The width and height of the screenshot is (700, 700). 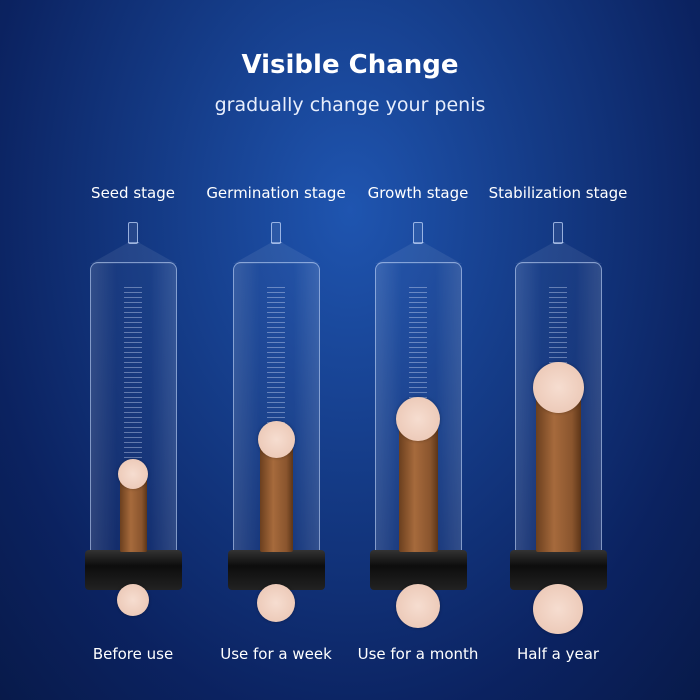 I want to click on stage-label: Growth stage, so click(x=418, y=193).